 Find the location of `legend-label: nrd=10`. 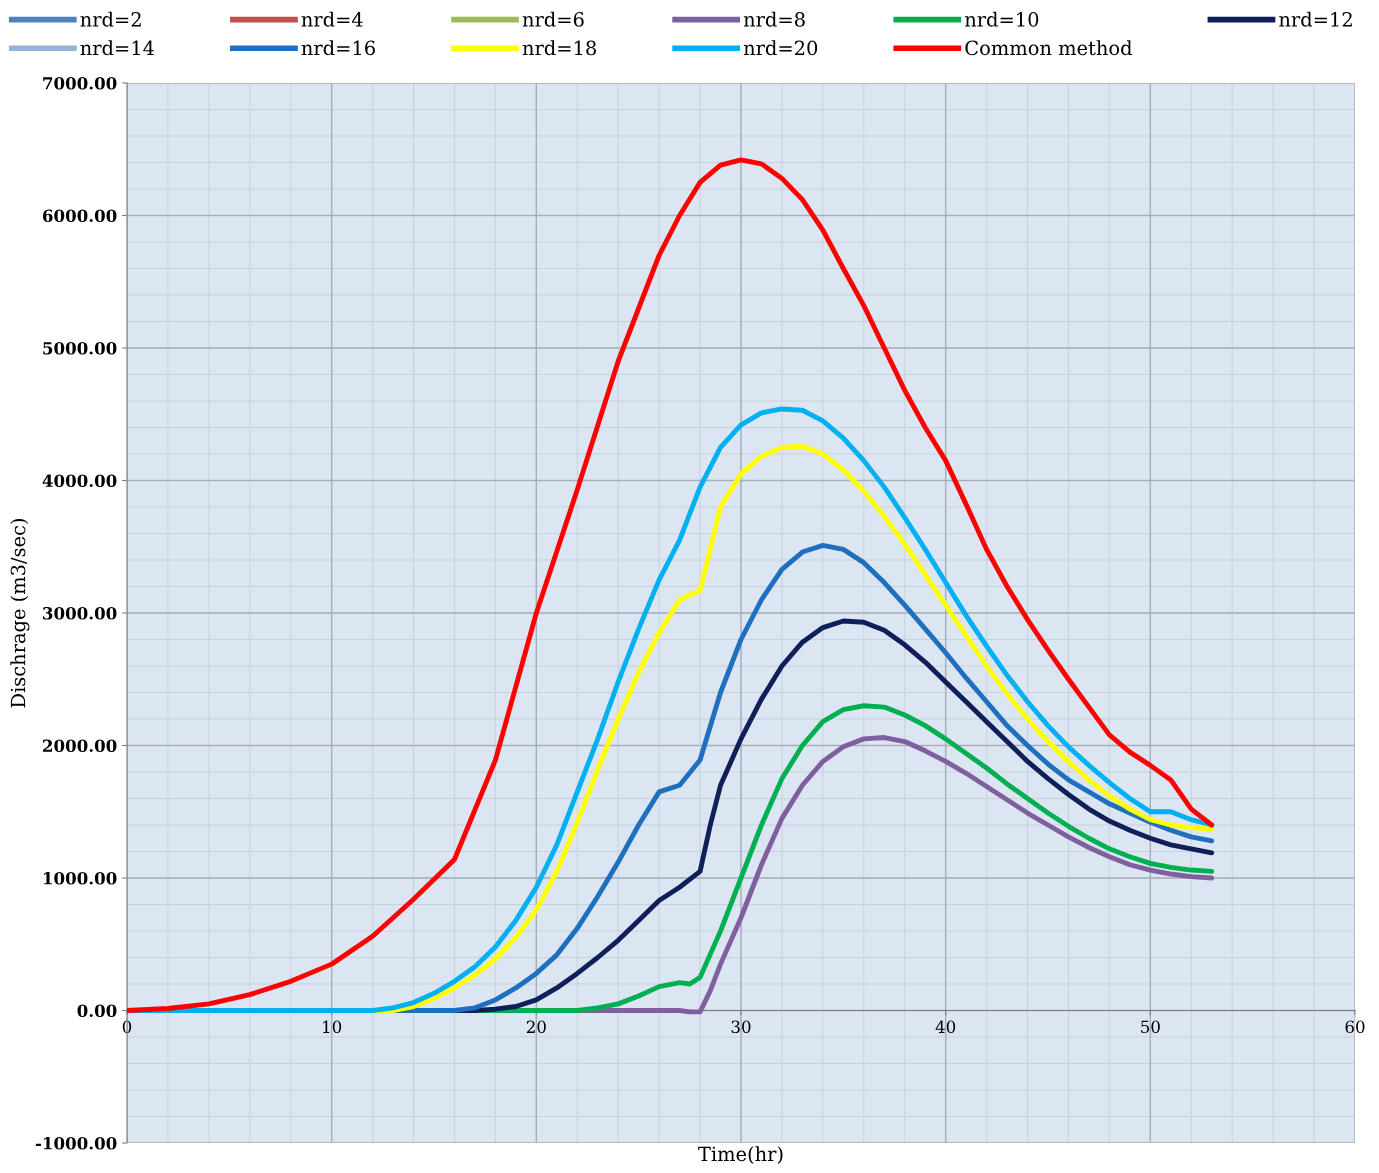

legend-label: nrd=10 is located at coordinates (1001, 19).